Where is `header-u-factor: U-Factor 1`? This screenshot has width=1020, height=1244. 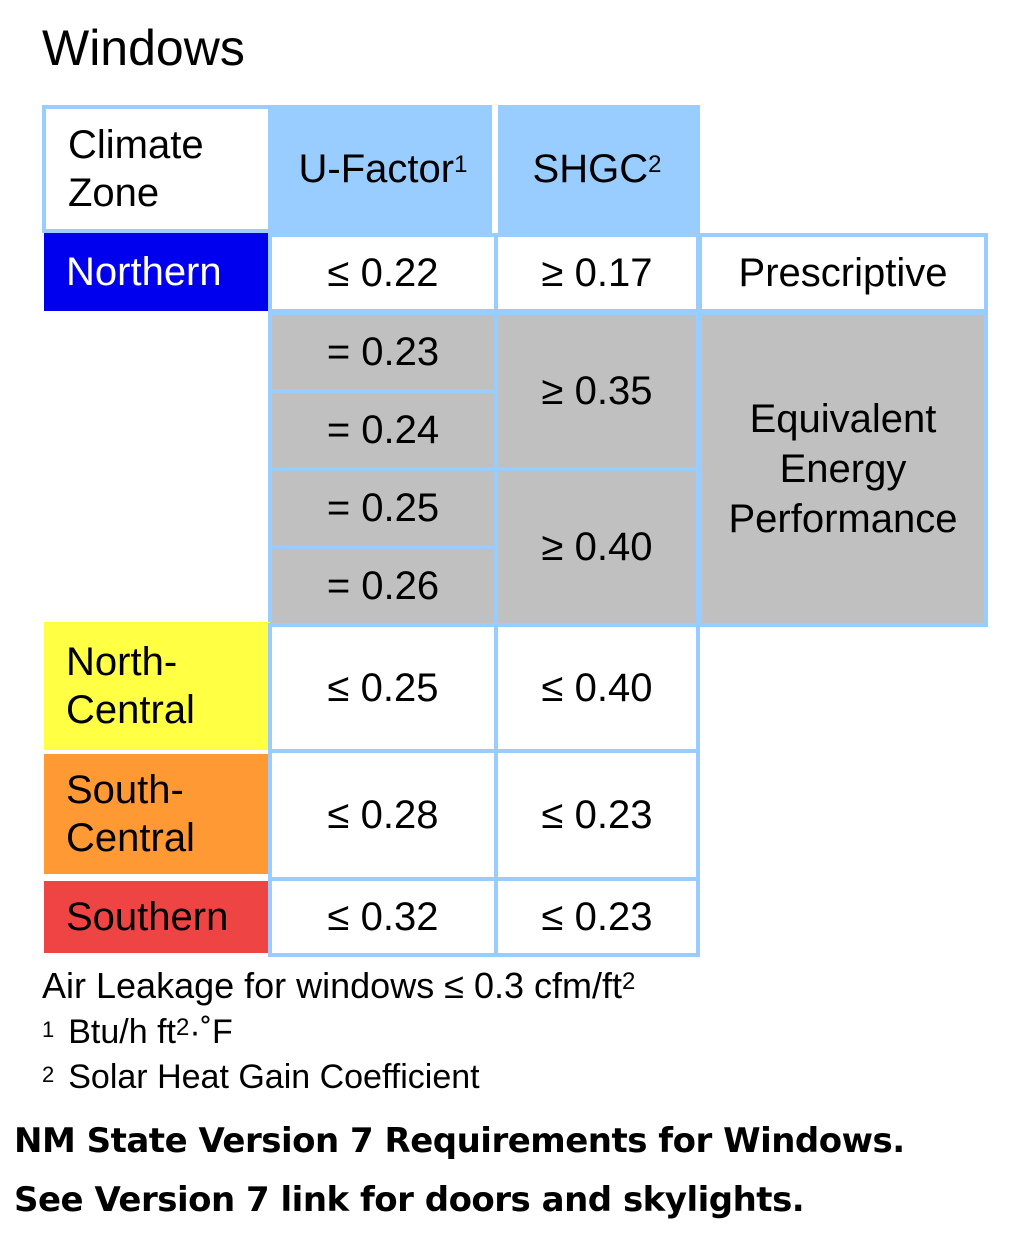 header-u-factor: U-Factor 1 is located at coordinates (383, 169).